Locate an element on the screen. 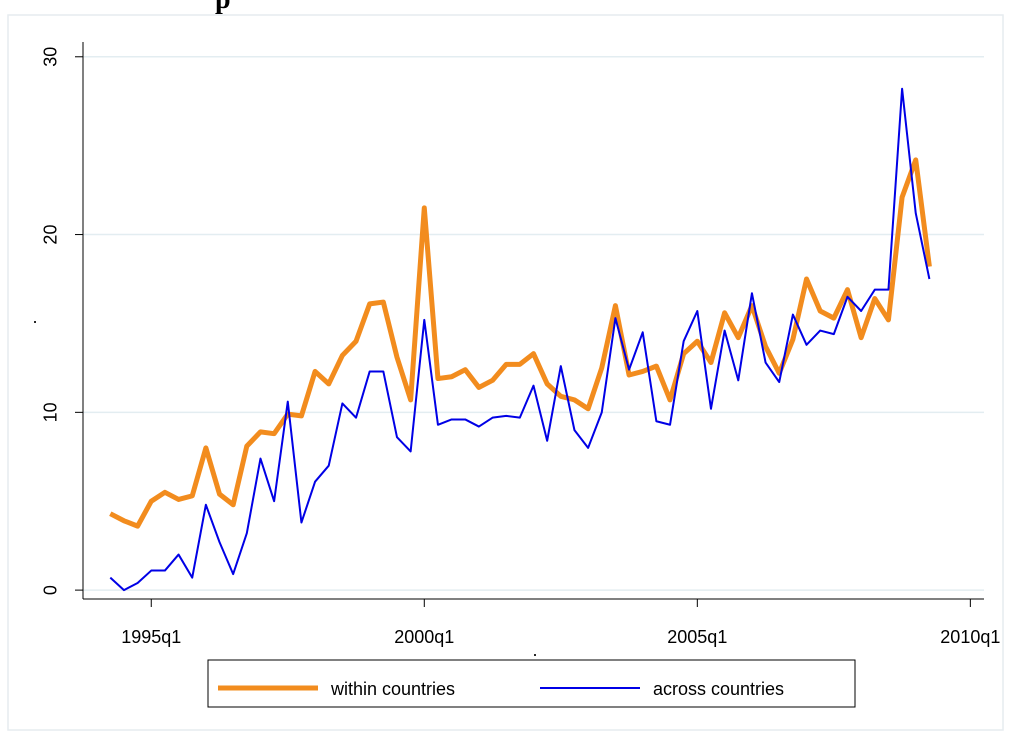  x-tick-label: 2005q1 is located at coordinates (697, 637).